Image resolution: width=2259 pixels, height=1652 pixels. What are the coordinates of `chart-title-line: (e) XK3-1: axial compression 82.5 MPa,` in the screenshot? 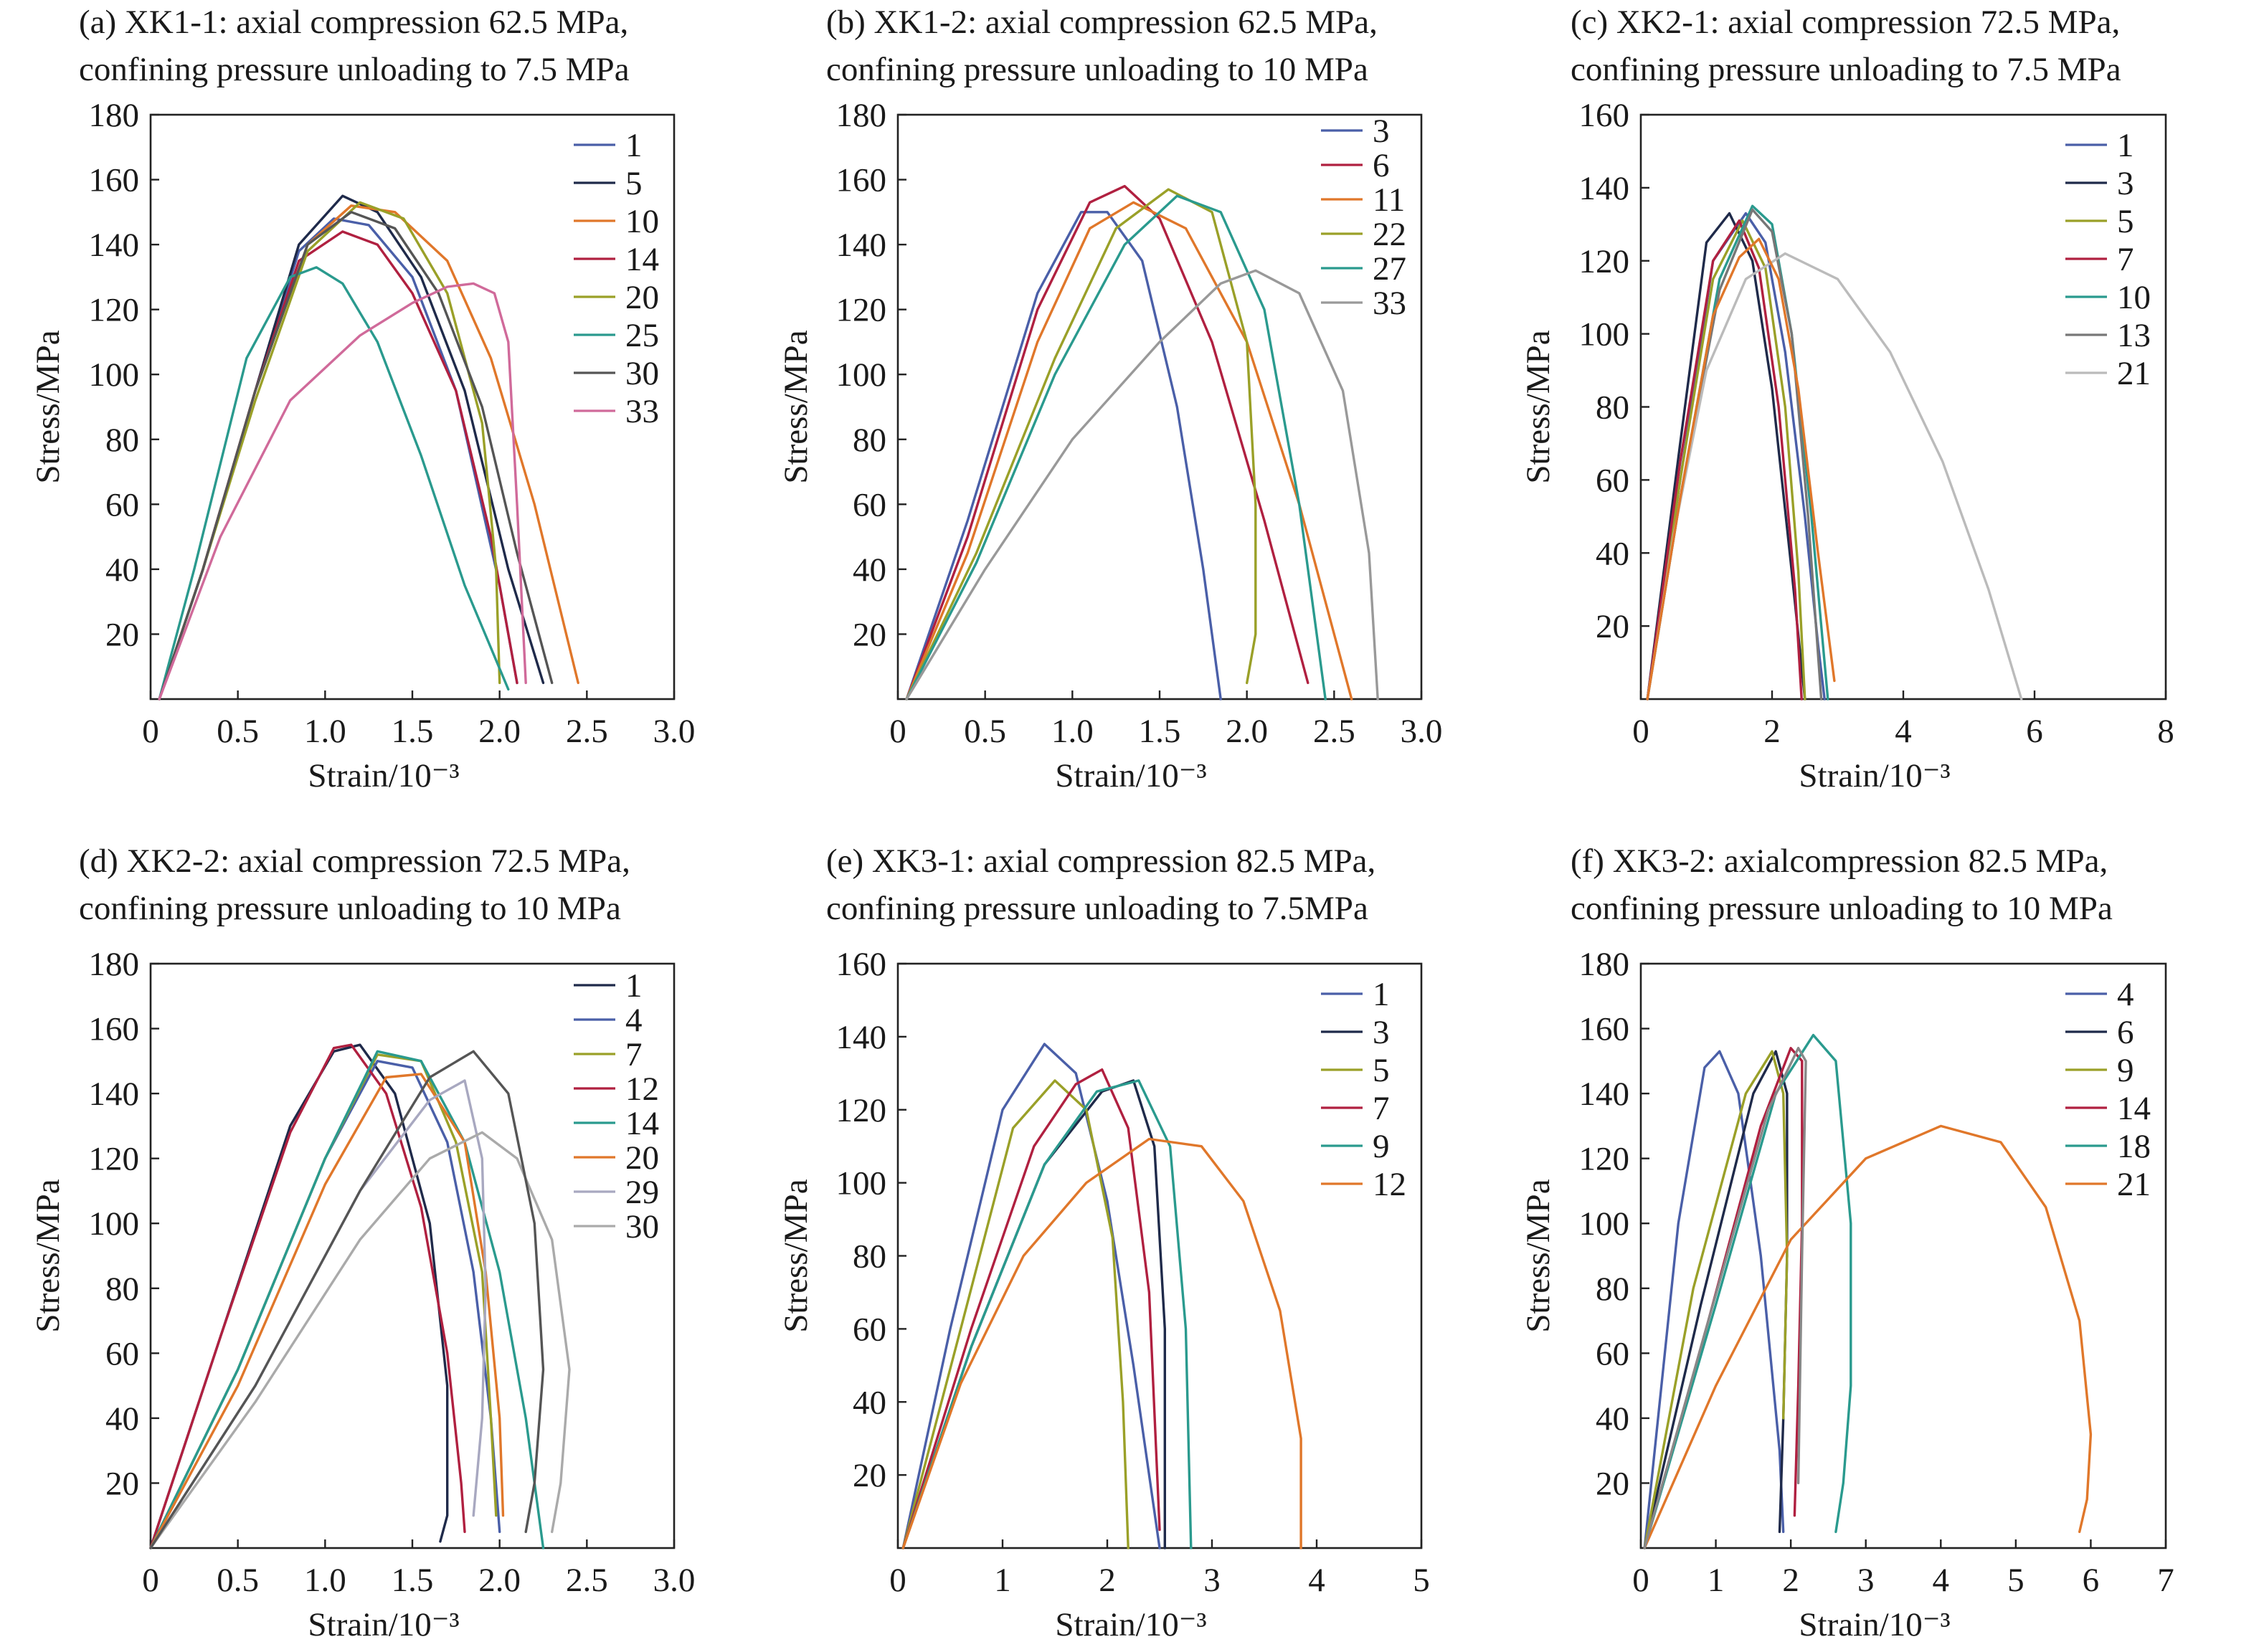 It's located at (1100, 861).